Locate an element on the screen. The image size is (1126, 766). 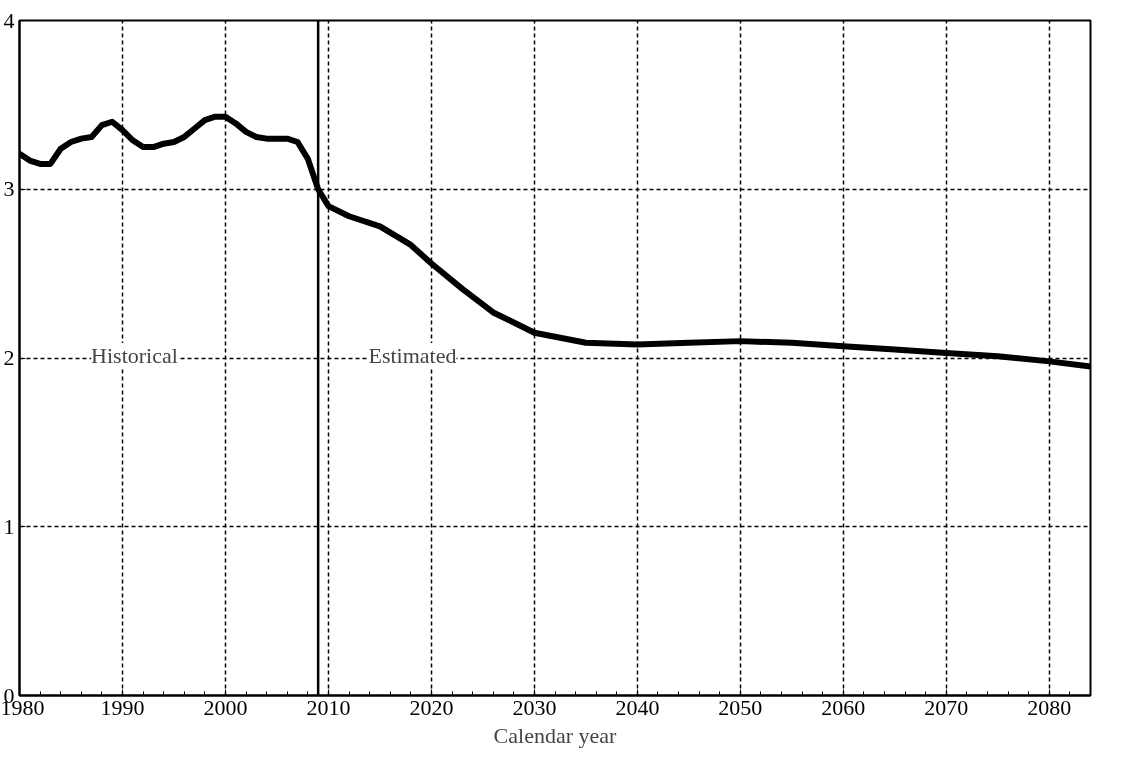
annotation: Estimated is located at coordinates (412, 355).